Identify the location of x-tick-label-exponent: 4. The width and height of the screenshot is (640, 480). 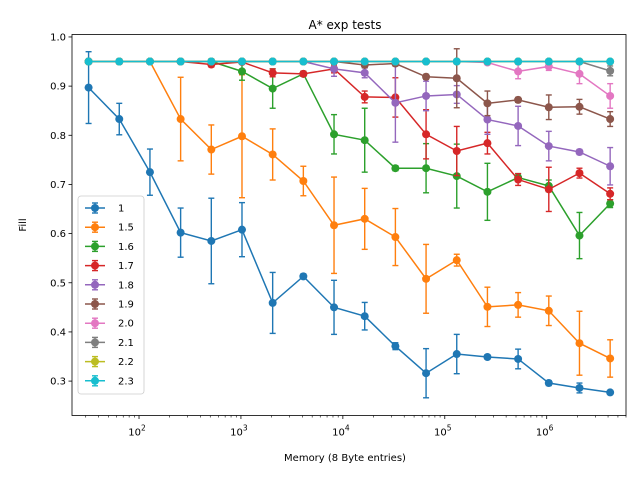
(347, 428).